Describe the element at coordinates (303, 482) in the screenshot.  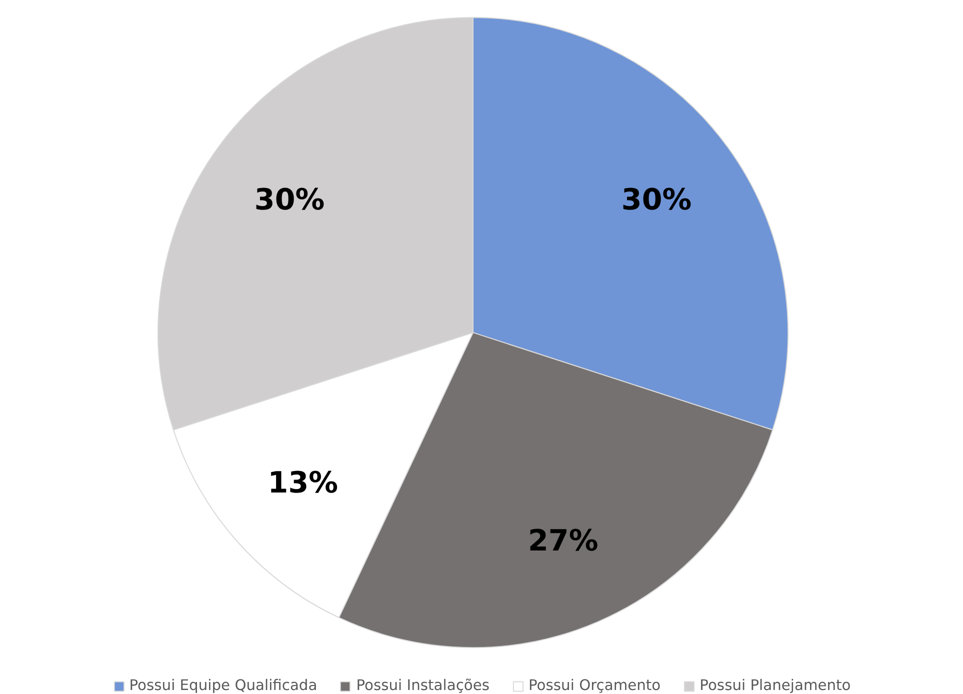
I see `data-label: 13%` at that location.